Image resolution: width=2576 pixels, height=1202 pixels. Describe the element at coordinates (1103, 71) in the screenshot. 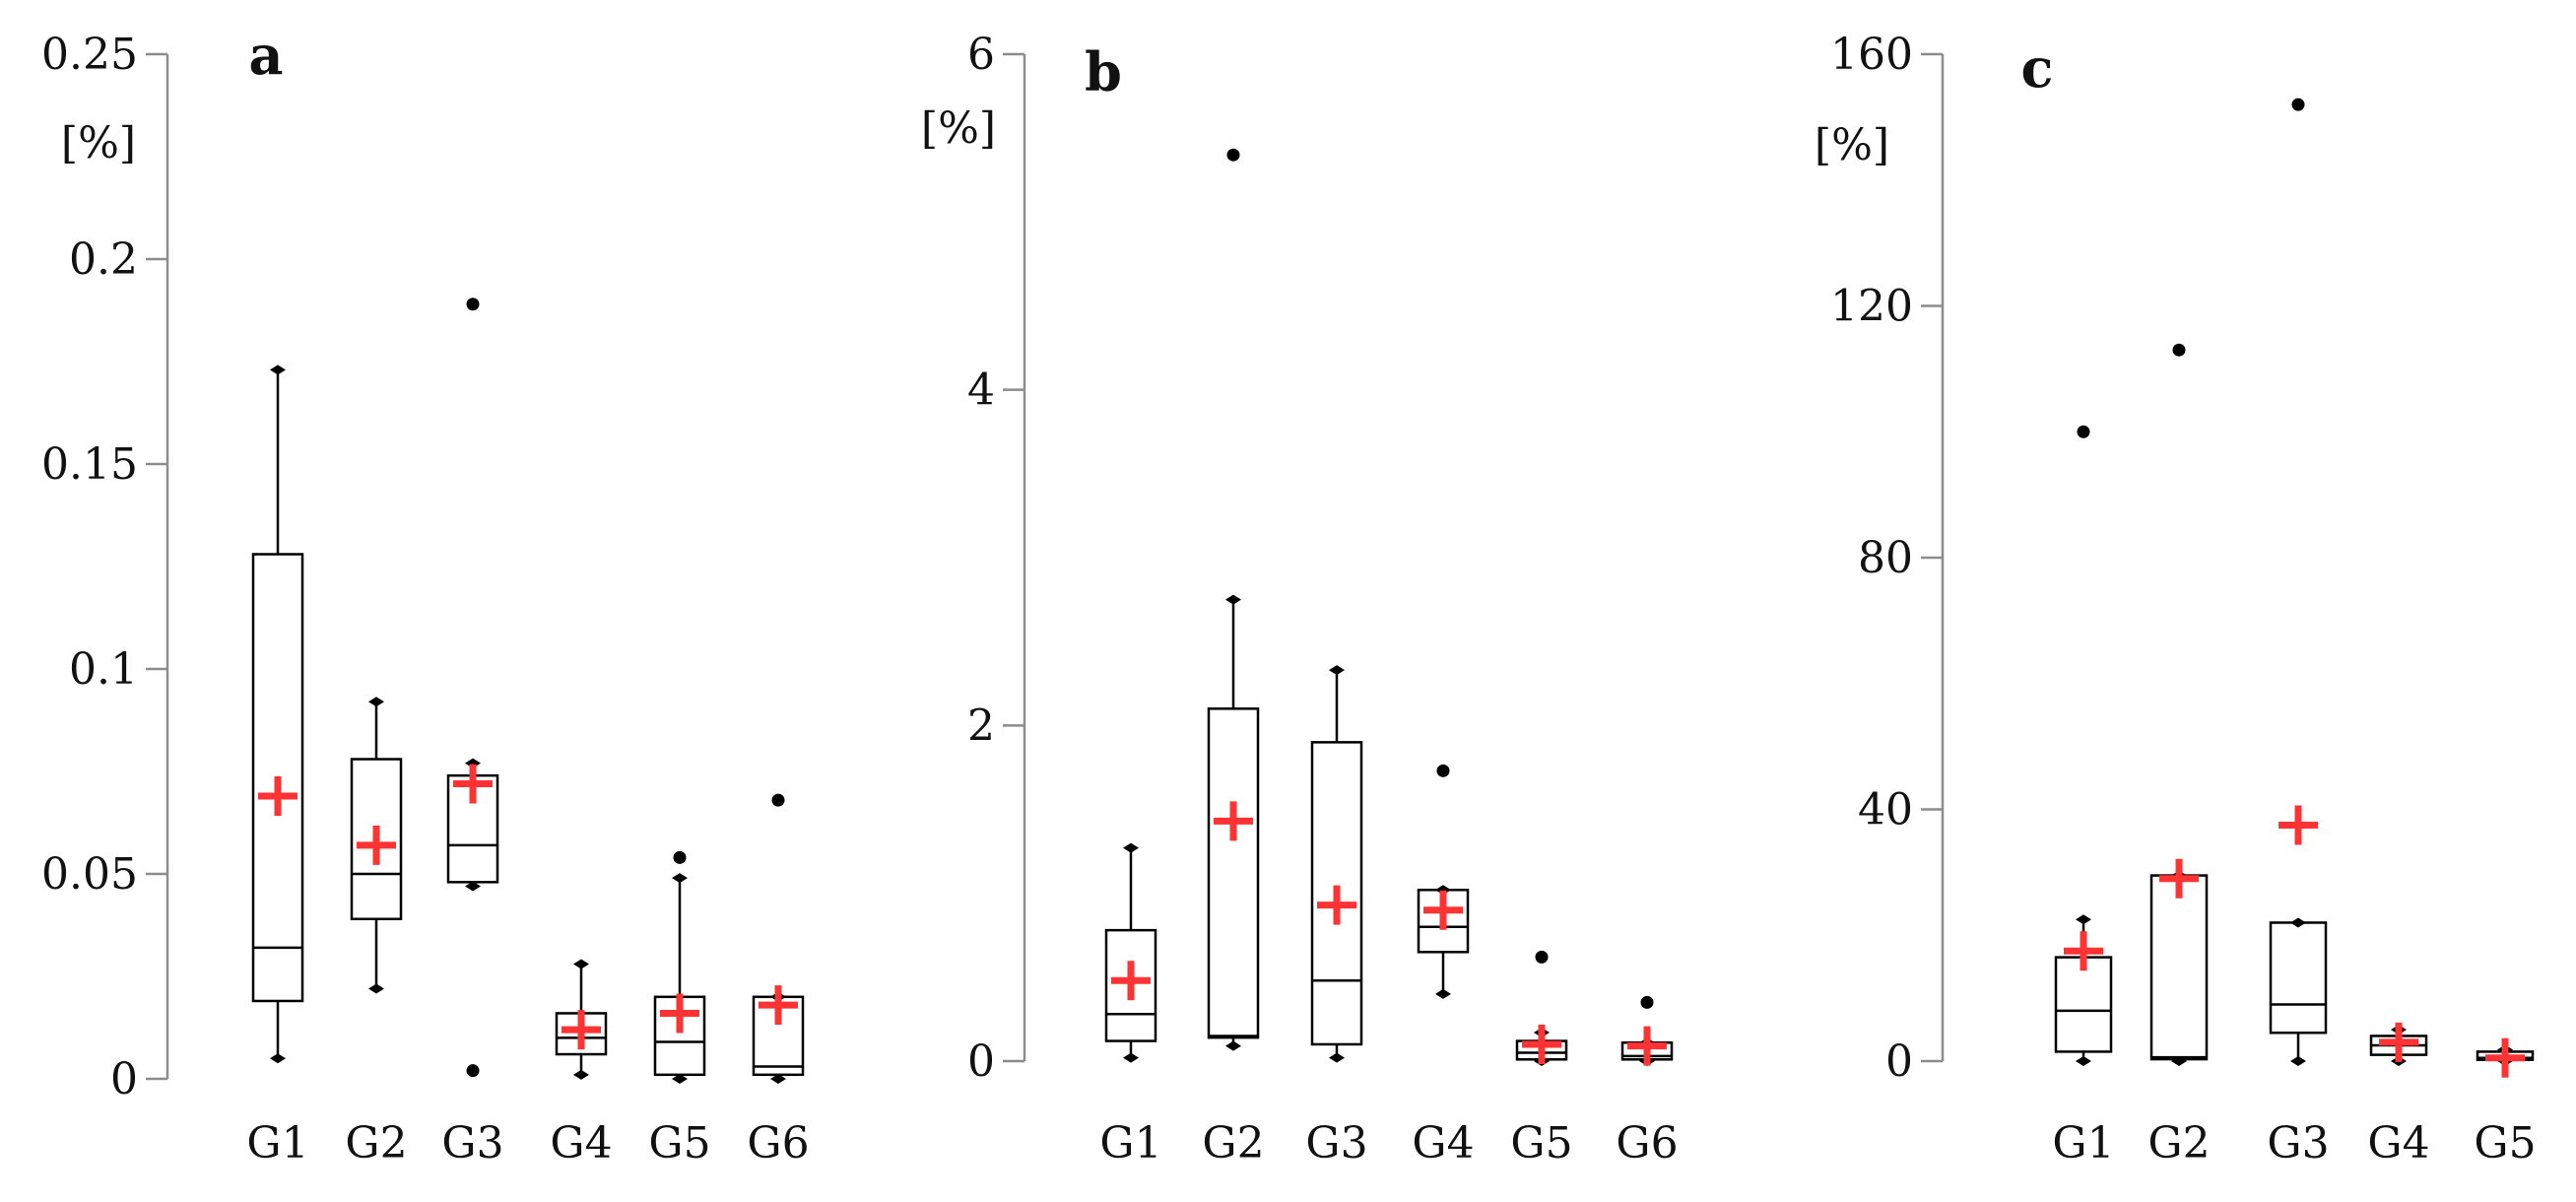

I see `panel-label: b` at that location.